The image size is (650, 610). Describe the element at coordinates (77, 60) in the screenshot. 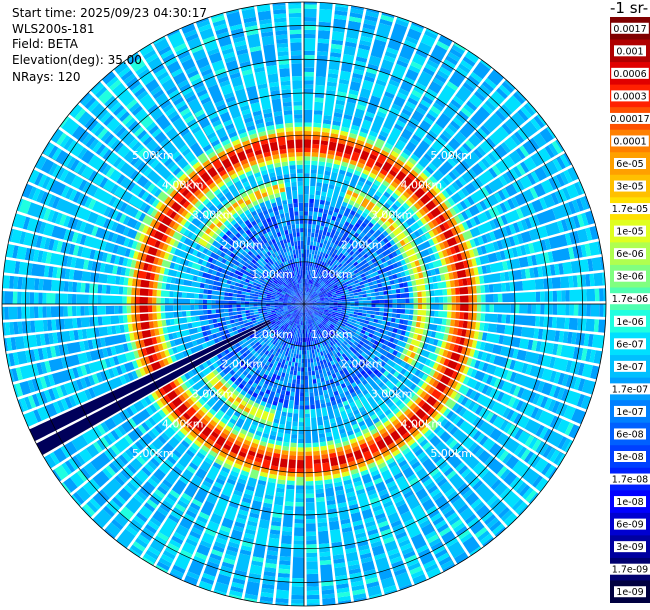

I see `elevation-label: Elevation(deg): 35.00` at that location.